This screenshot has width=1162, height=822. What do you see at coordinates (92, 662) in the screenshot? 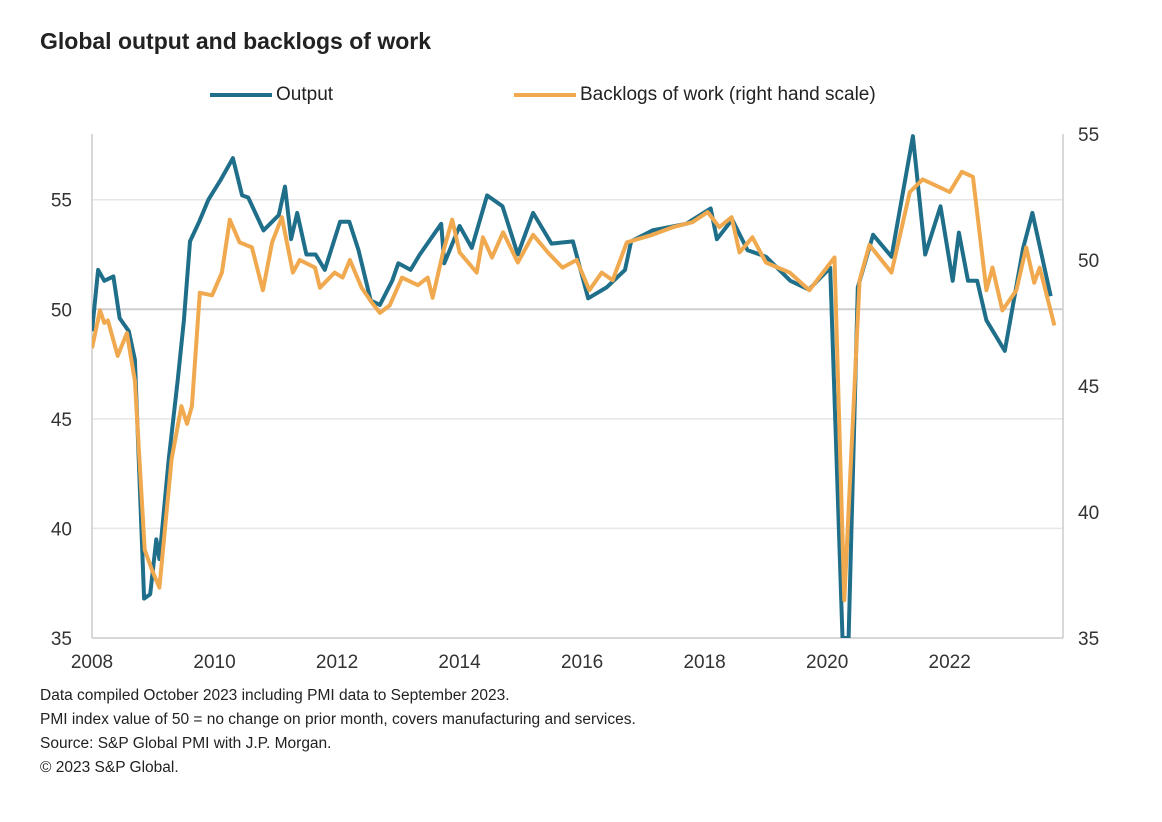
I see `x-tick-label: 2008` at bounding box center [92, 662].